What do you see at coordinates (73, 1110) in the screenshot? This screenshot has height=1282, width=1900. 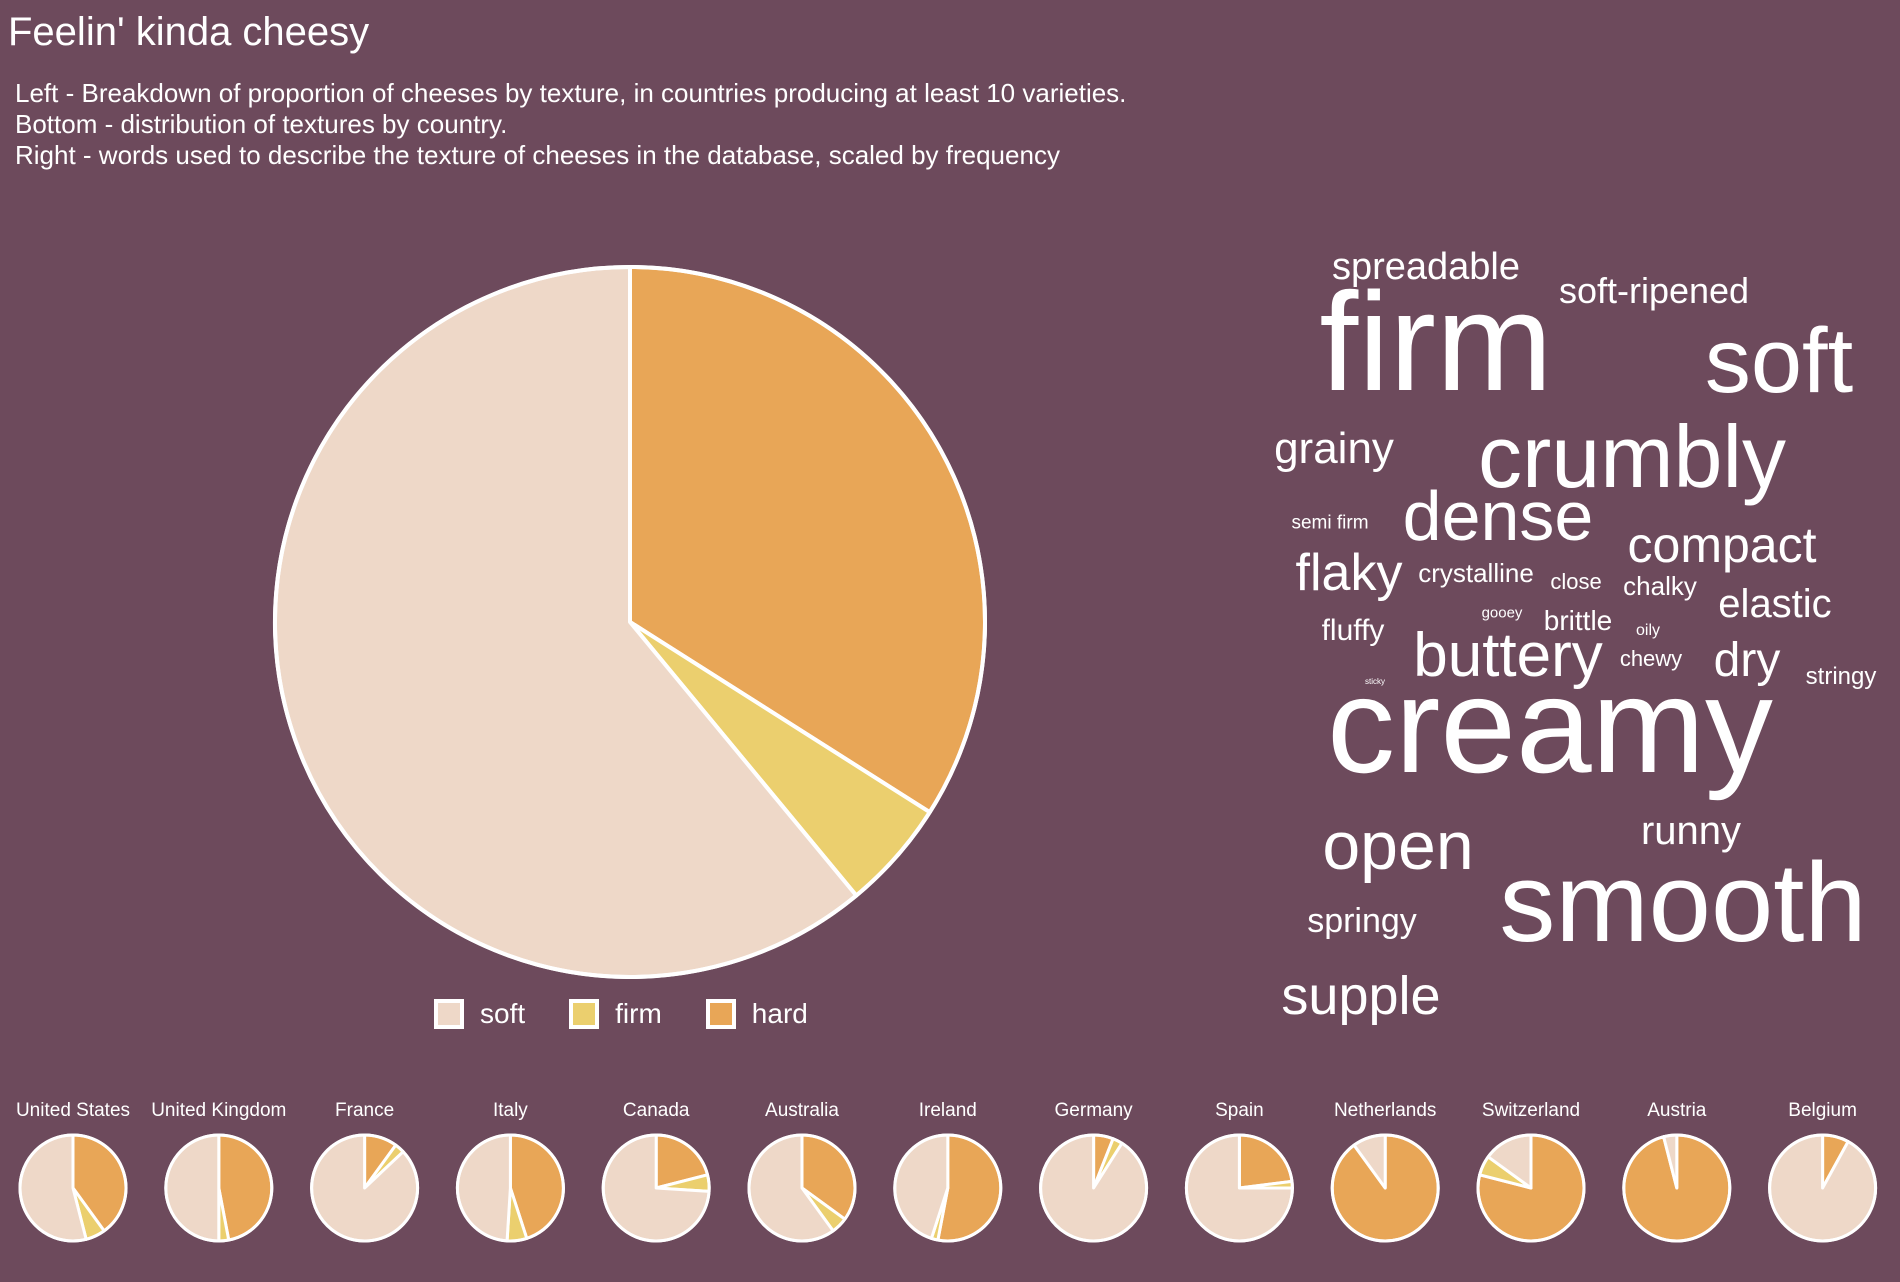 I see `country-label: United States` at bounding box center [73, 1110].